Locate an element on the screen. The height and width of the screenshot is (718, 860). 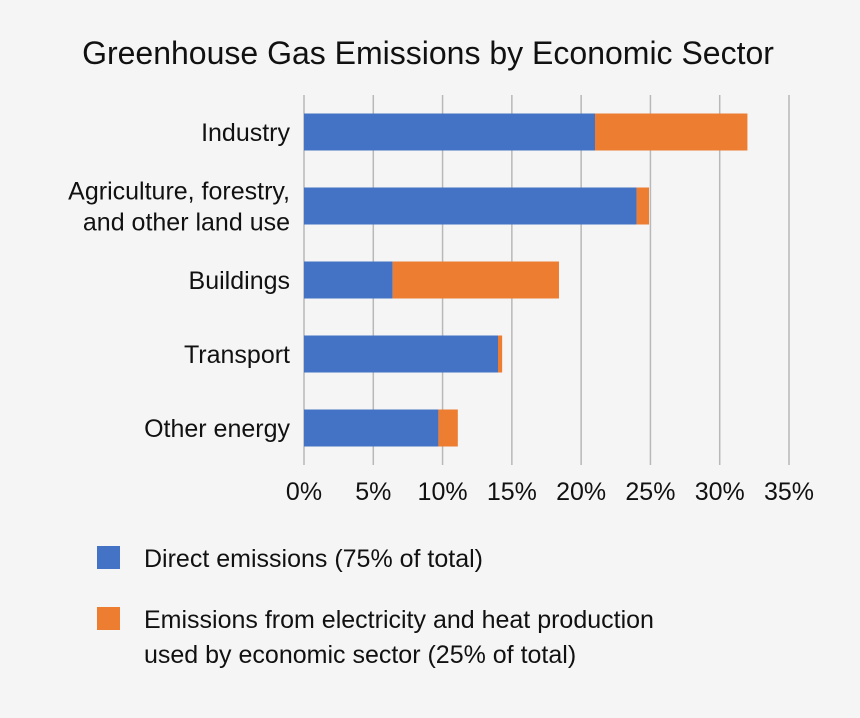
category-label: Buildings is located at coordinates (239, 281).